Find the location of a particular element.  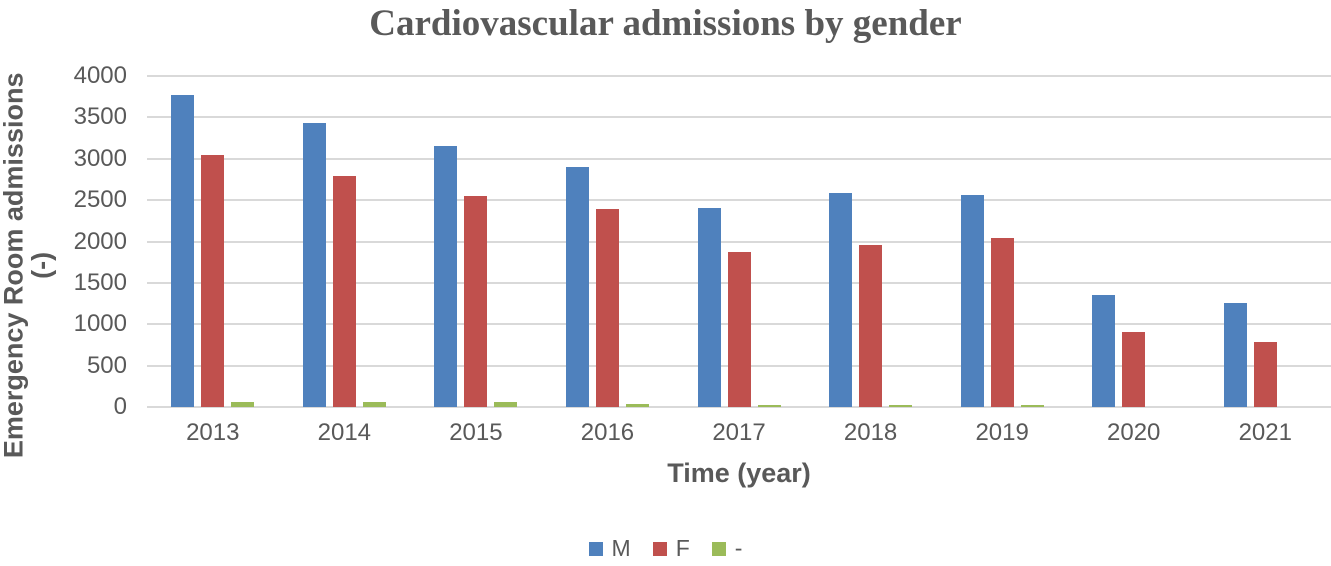

legend-item-f: F is located at coordinates (671, 548).